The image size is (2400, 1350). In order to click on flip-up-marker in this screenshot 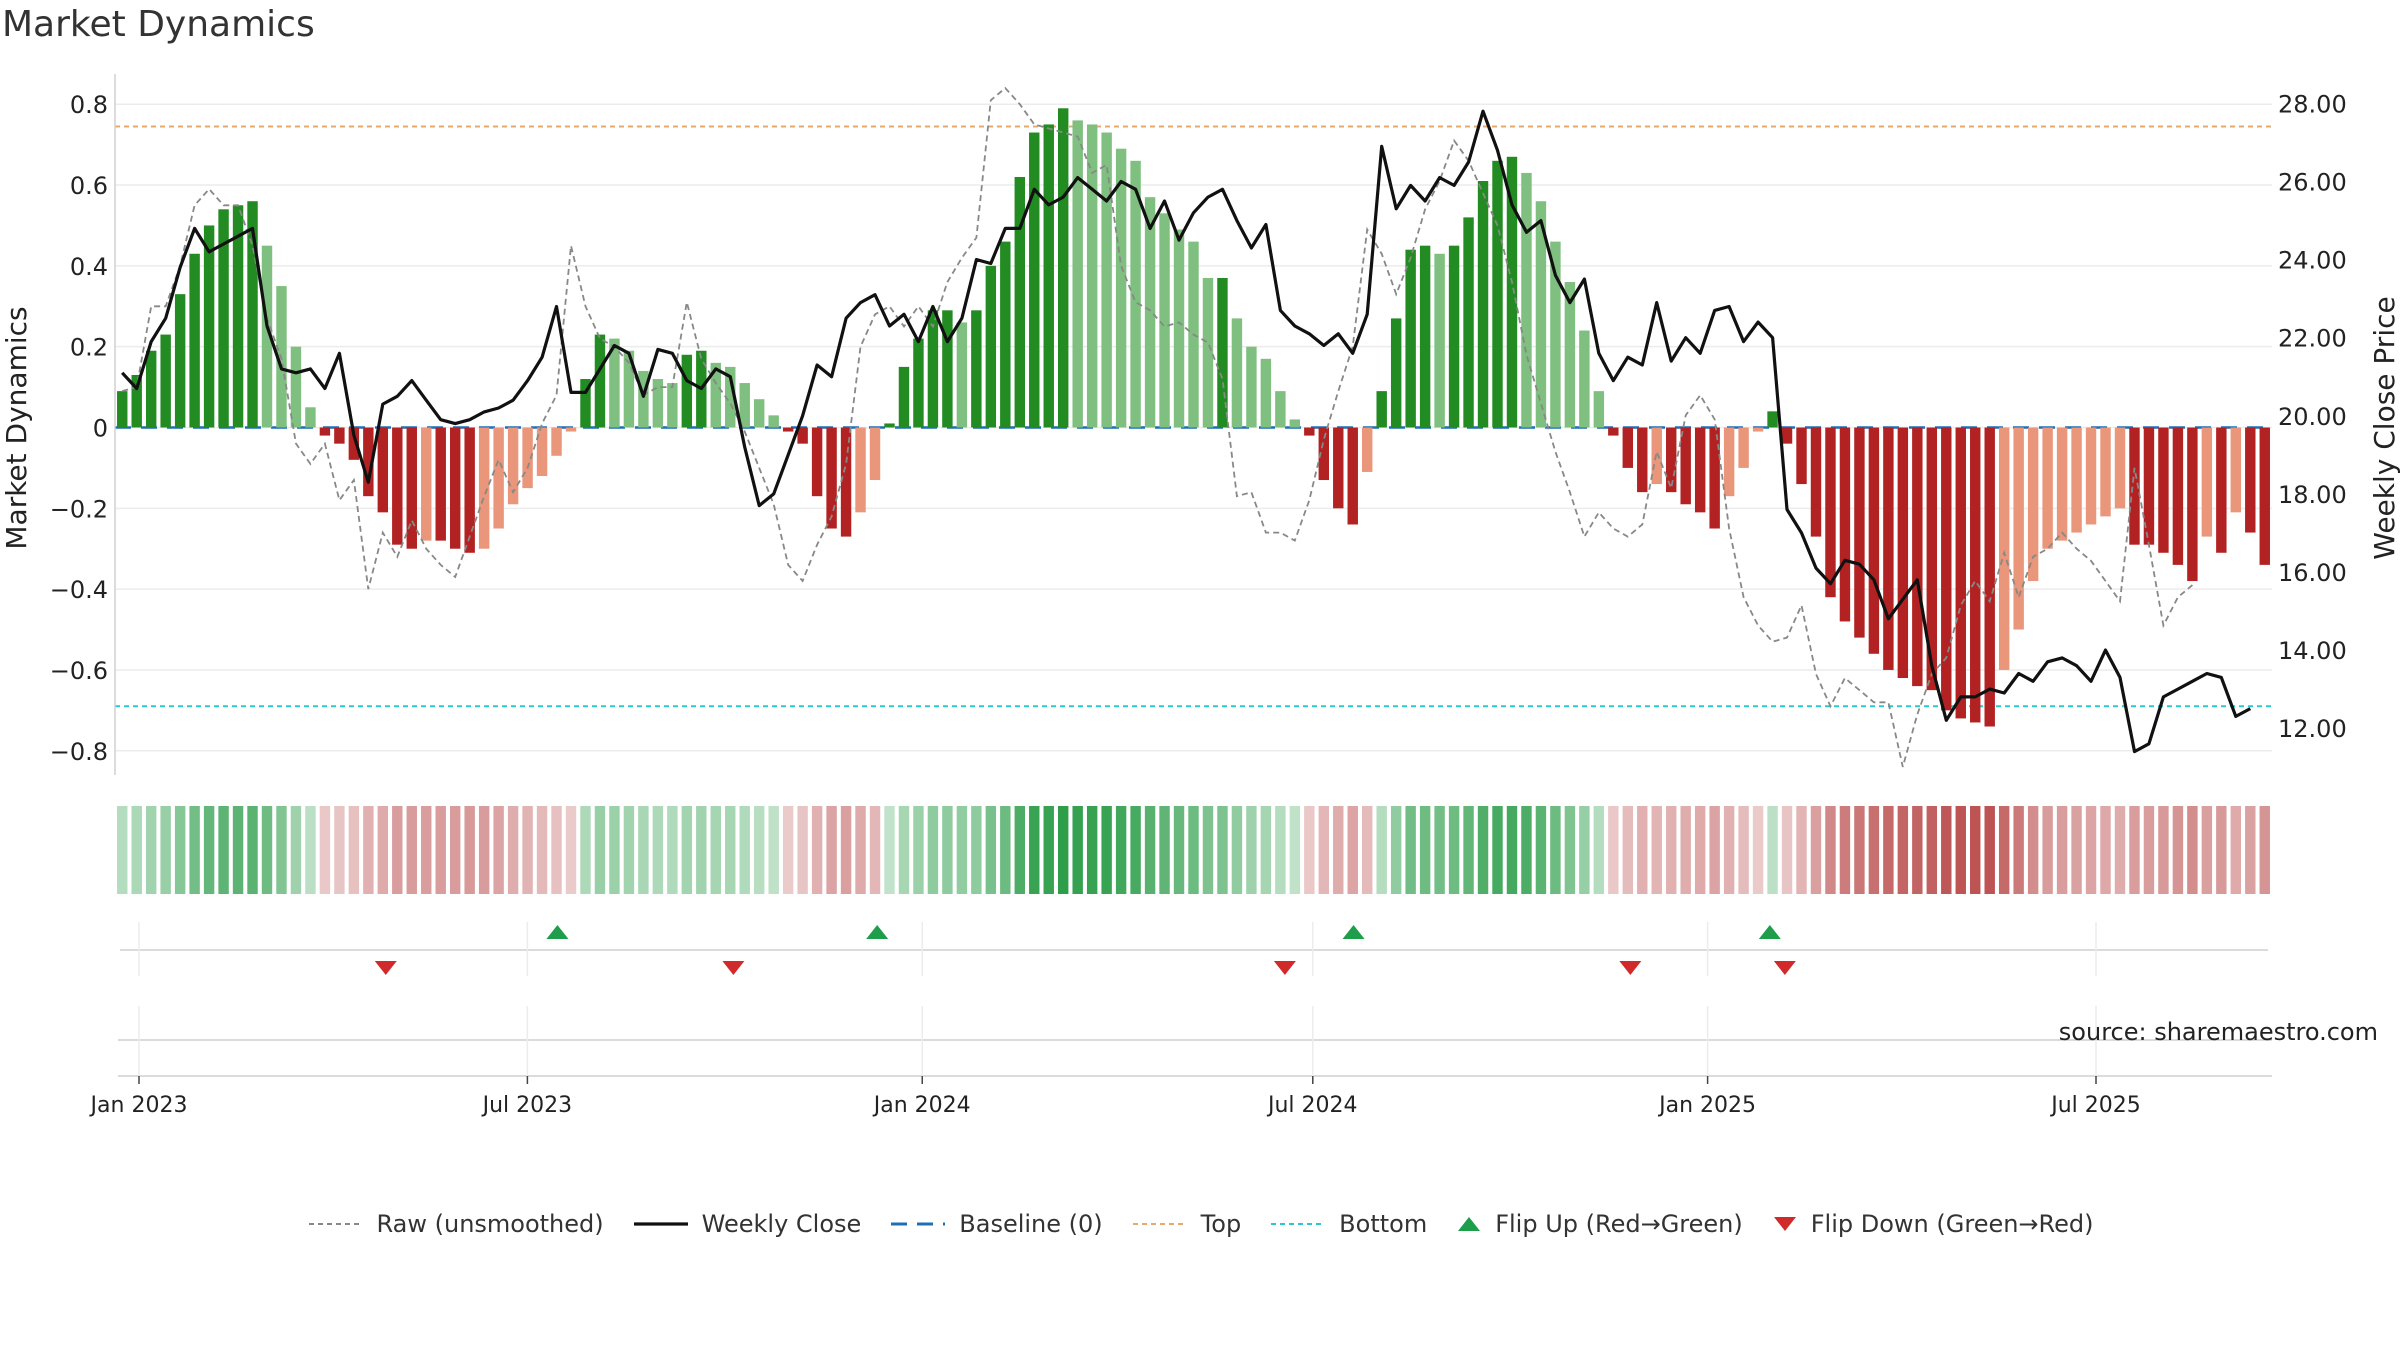, I will do `click(1769, 932)`.